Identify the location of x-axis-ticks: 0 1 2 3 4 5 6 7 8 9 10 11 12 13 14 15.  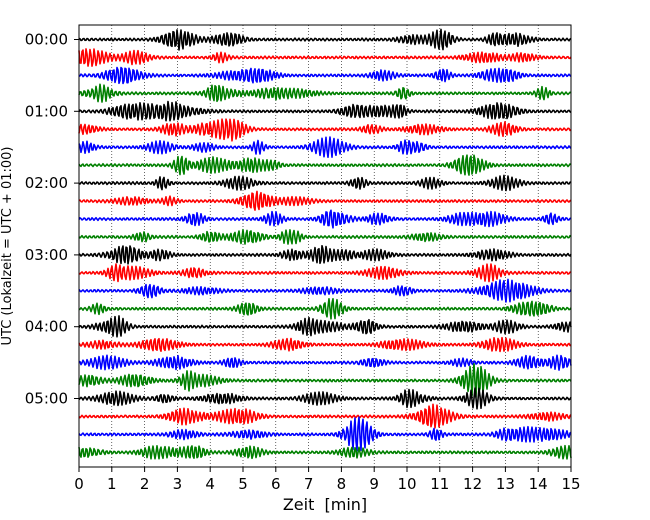
(327, 480).